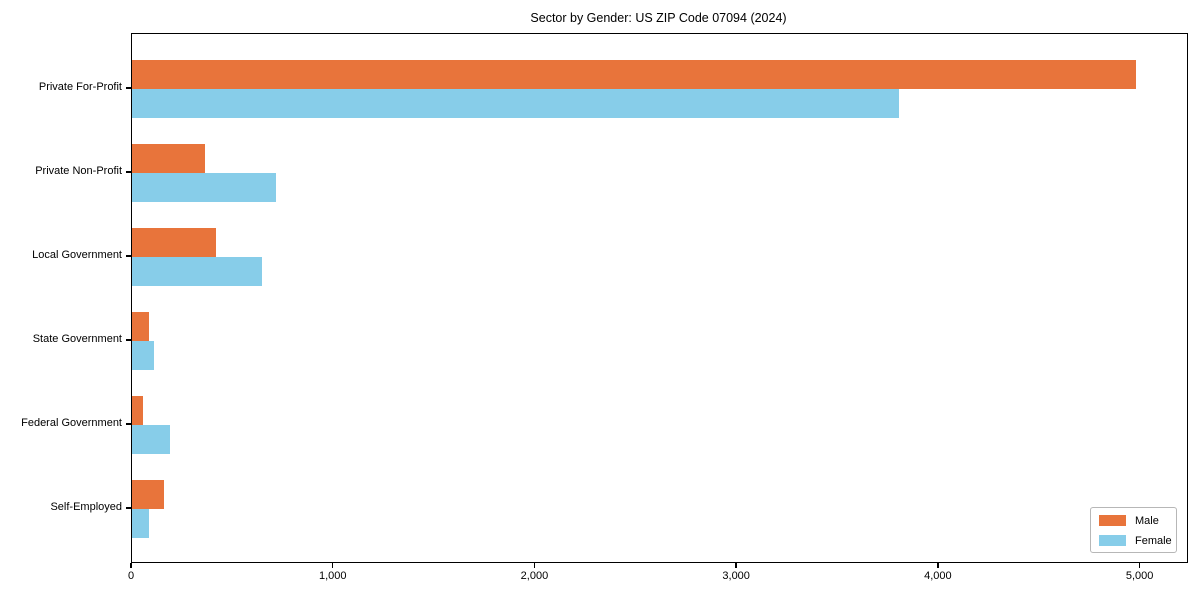  Describe the element at coordinates (71, 423) in the screenshot. I see `y-axis-label-federal-government: Federal Government` at that location.